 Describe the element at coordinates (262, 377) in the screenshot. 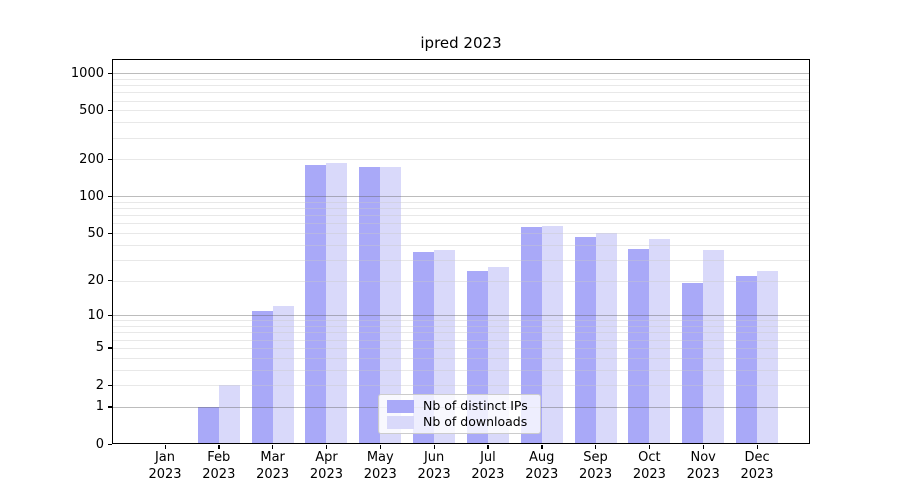

I see `bar-ips-mar` at that location.